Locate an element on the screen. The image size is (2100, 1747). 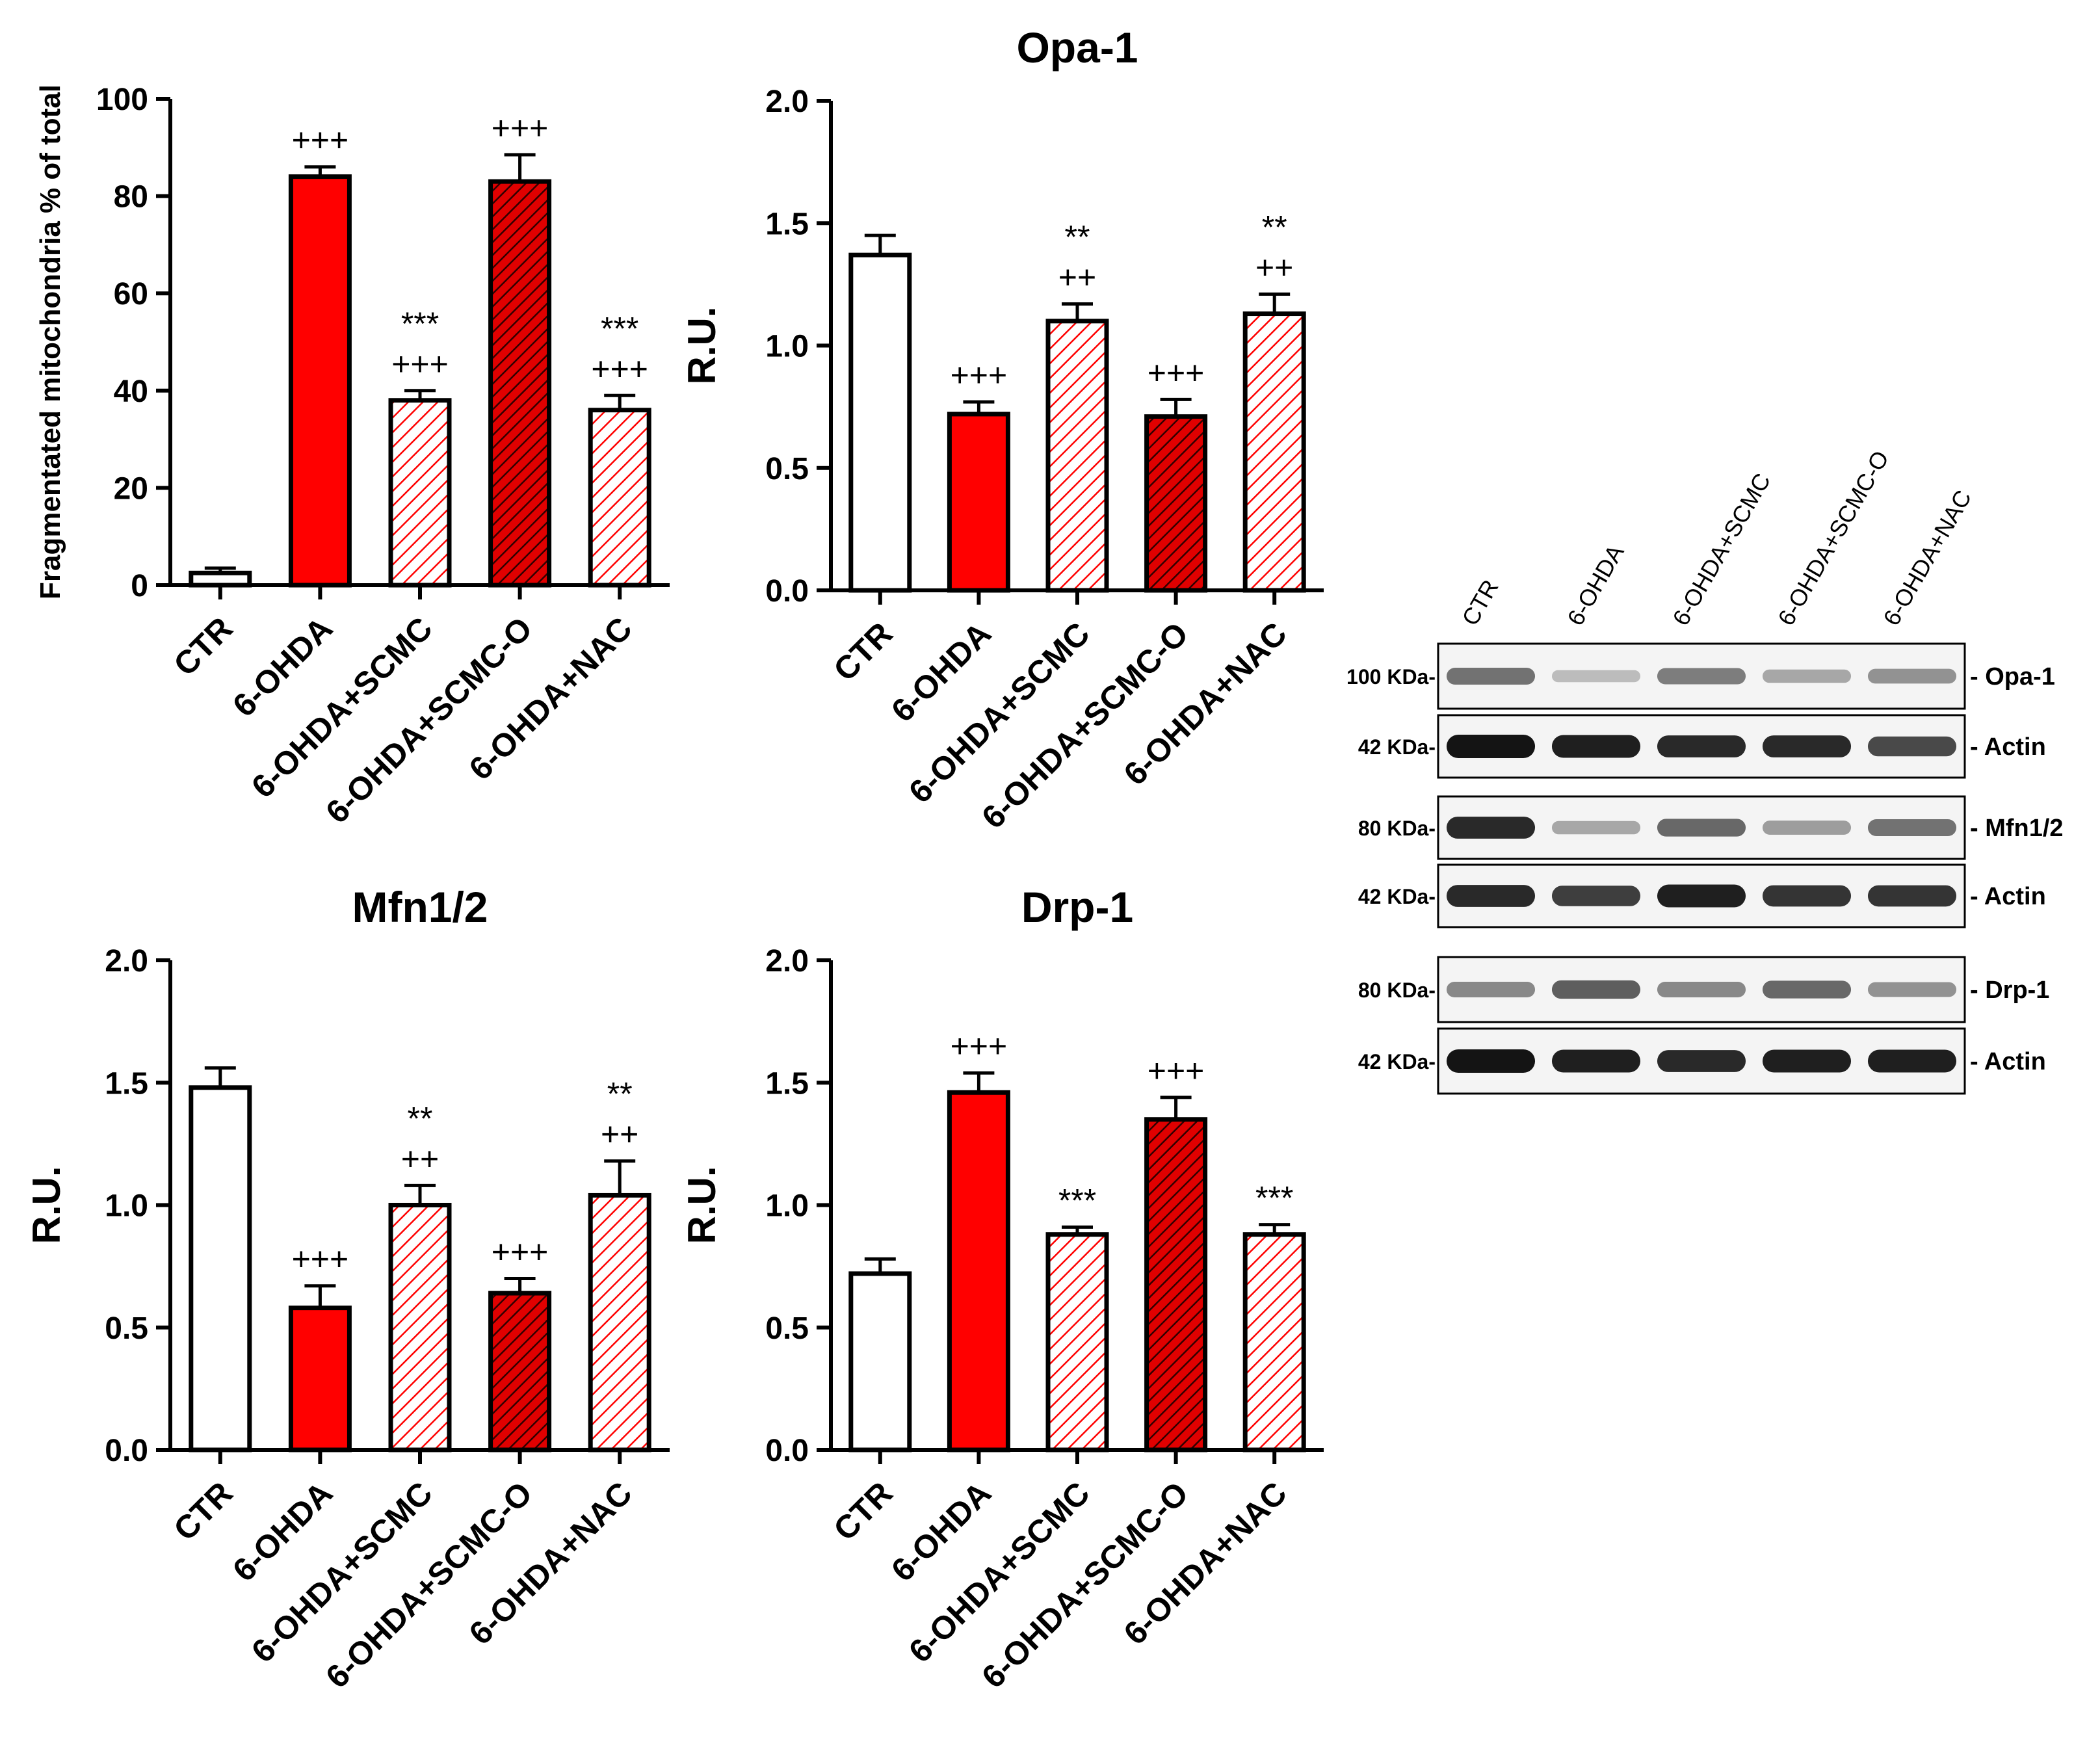
y-tick-label: 0.0 is located at coordinates (787, 591).